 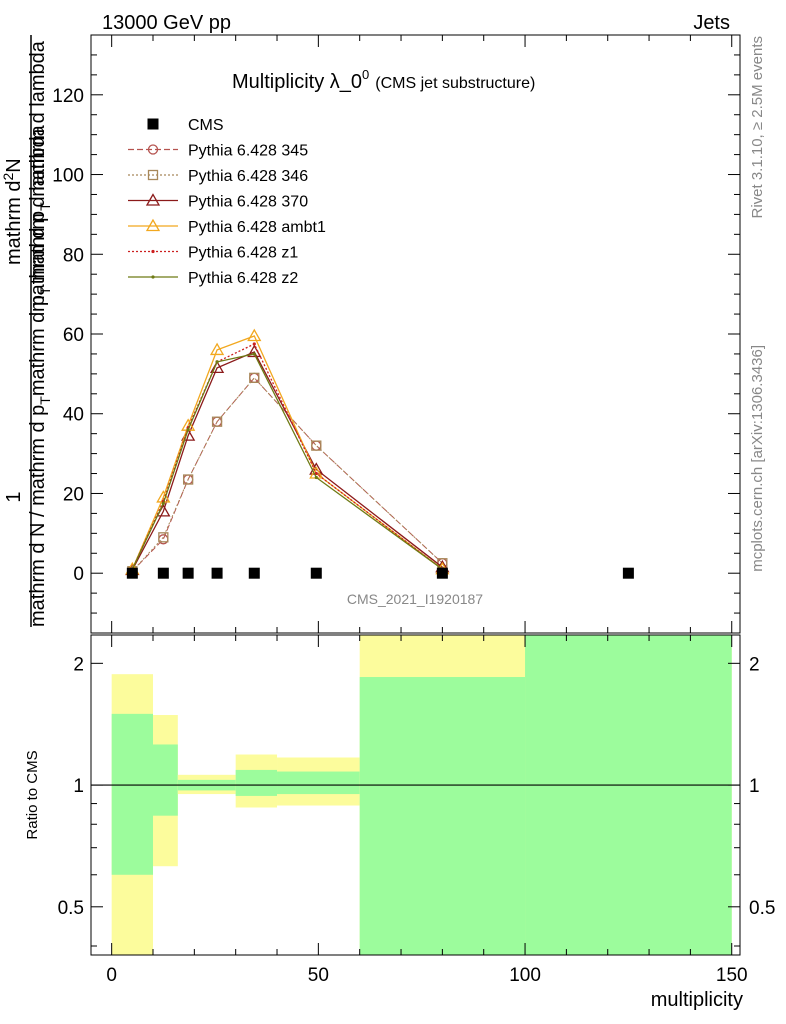 What do you see at coordinates (166, 23) in the screenshot?
I see `energy-label: 13000 GeV pp` at bounding box center [166, 23].